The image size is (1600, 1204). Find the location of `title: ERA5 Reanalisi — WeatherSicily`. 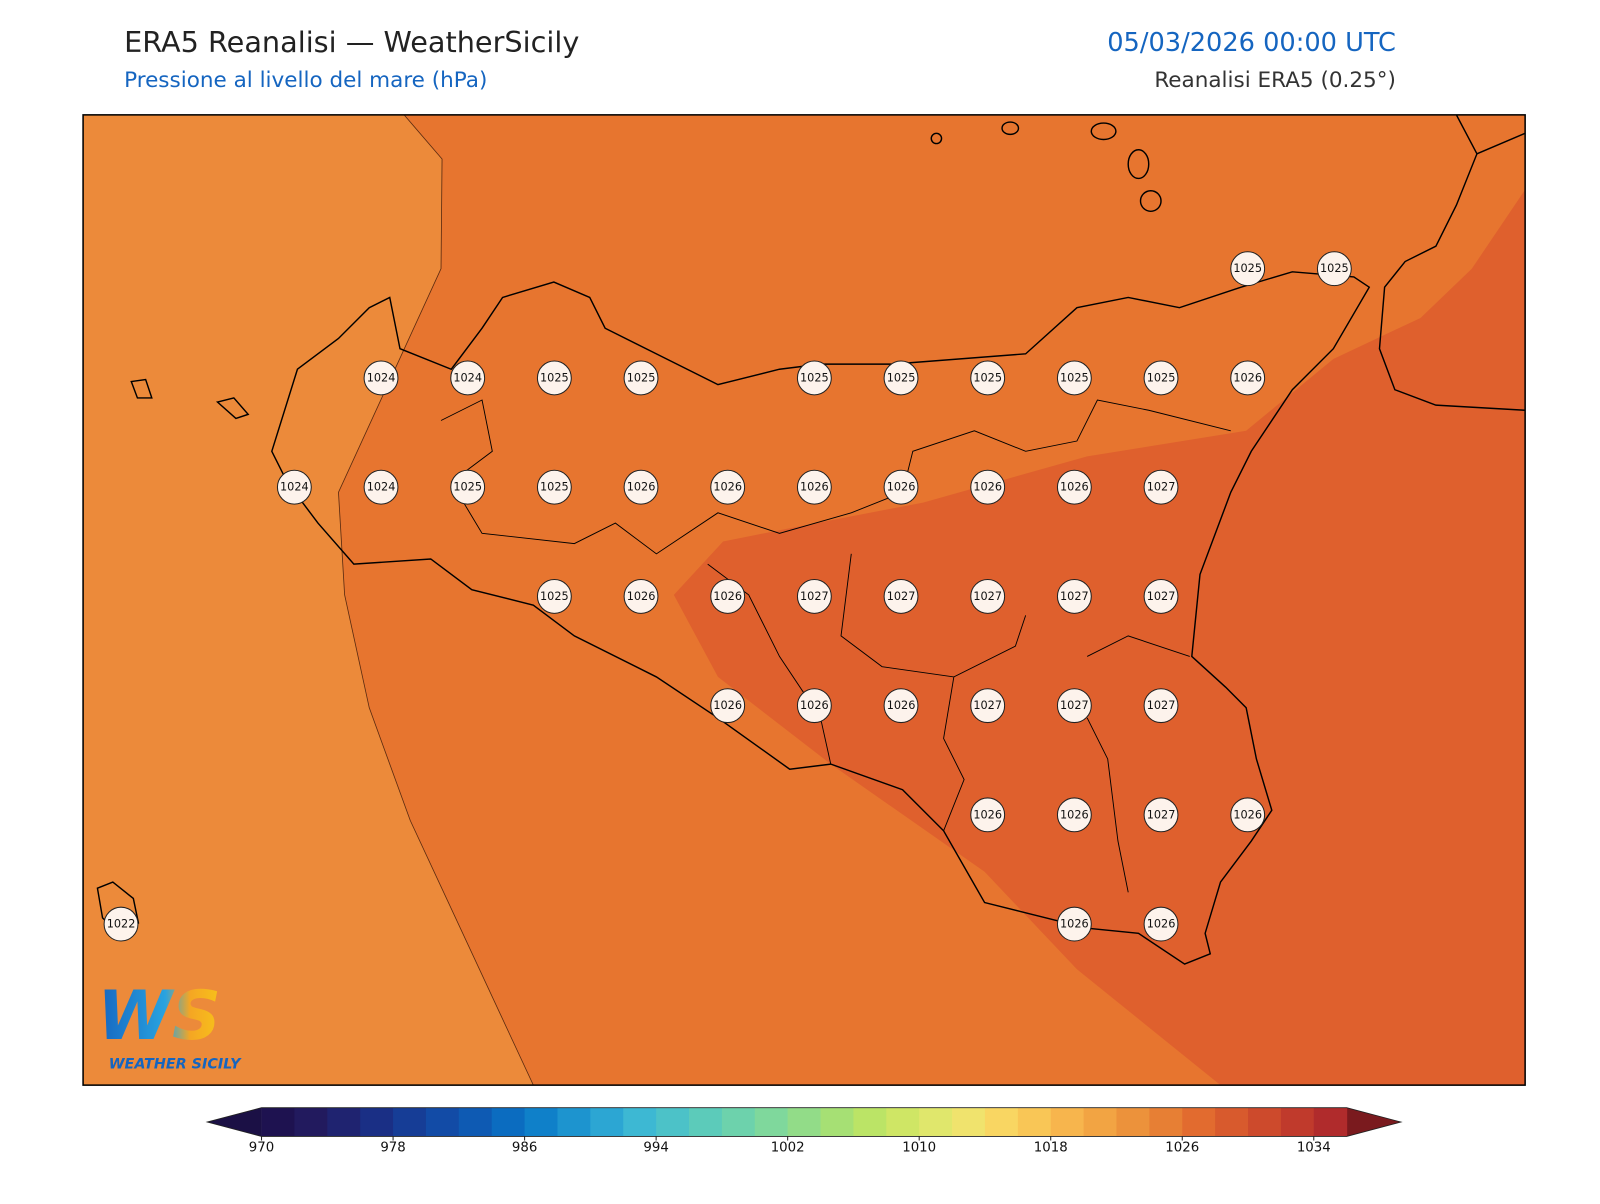

title: ERA5 Reanalisi — WeatherSicily is located at coordinates (351, 42).